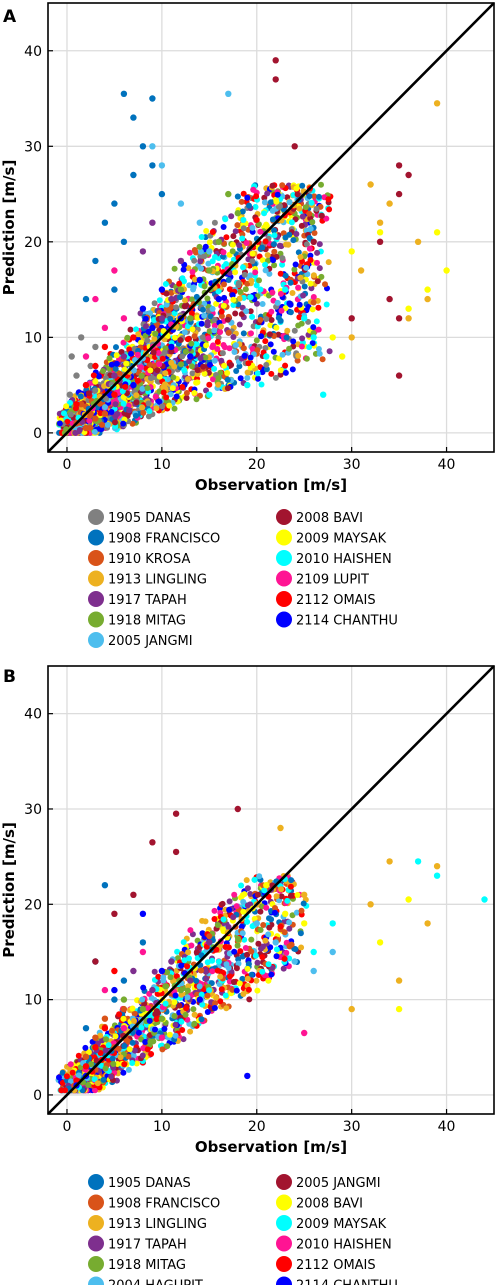 This screenshot has width=498, height=1285. I want to click on y-tick-label: 0, so click(37, 434).